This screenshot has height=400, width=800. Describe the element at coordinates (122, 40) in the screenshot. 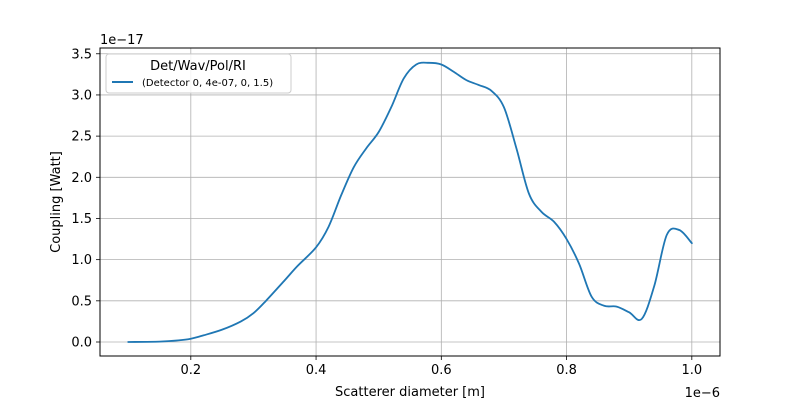

I see `y-offset-label: 1e−17` at that location.